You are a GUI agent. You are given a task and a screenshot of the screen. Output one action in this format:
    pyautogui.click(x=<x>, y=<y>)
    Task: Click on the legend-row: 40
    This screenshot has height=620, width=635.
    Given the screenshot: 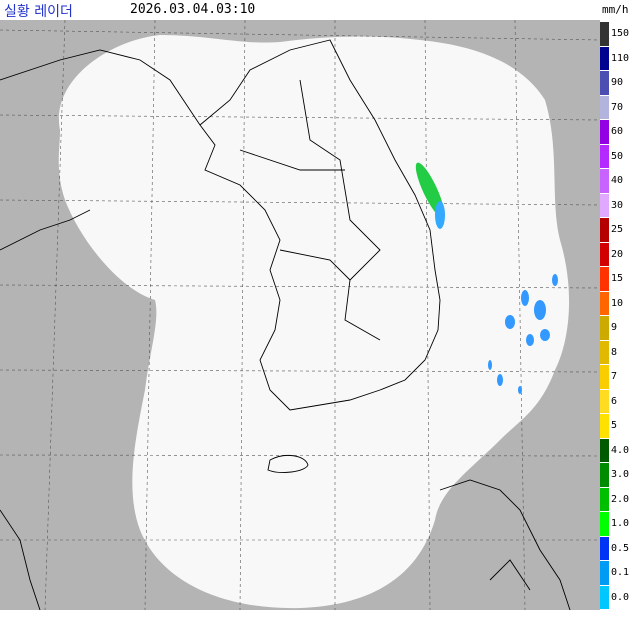 What is the action you would take?
    pyautogui.click(x=617, y=181)
    